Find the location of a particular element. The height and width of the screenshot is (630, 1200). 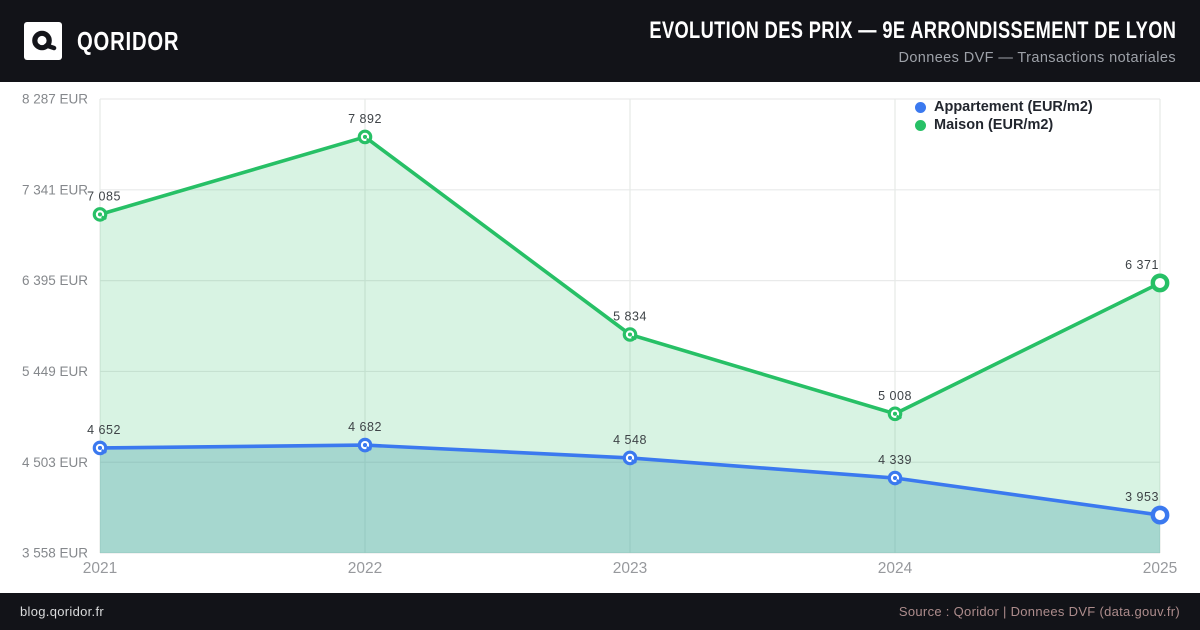

x-axis-tick-label: 2022 is located at coordinates (365, 568).